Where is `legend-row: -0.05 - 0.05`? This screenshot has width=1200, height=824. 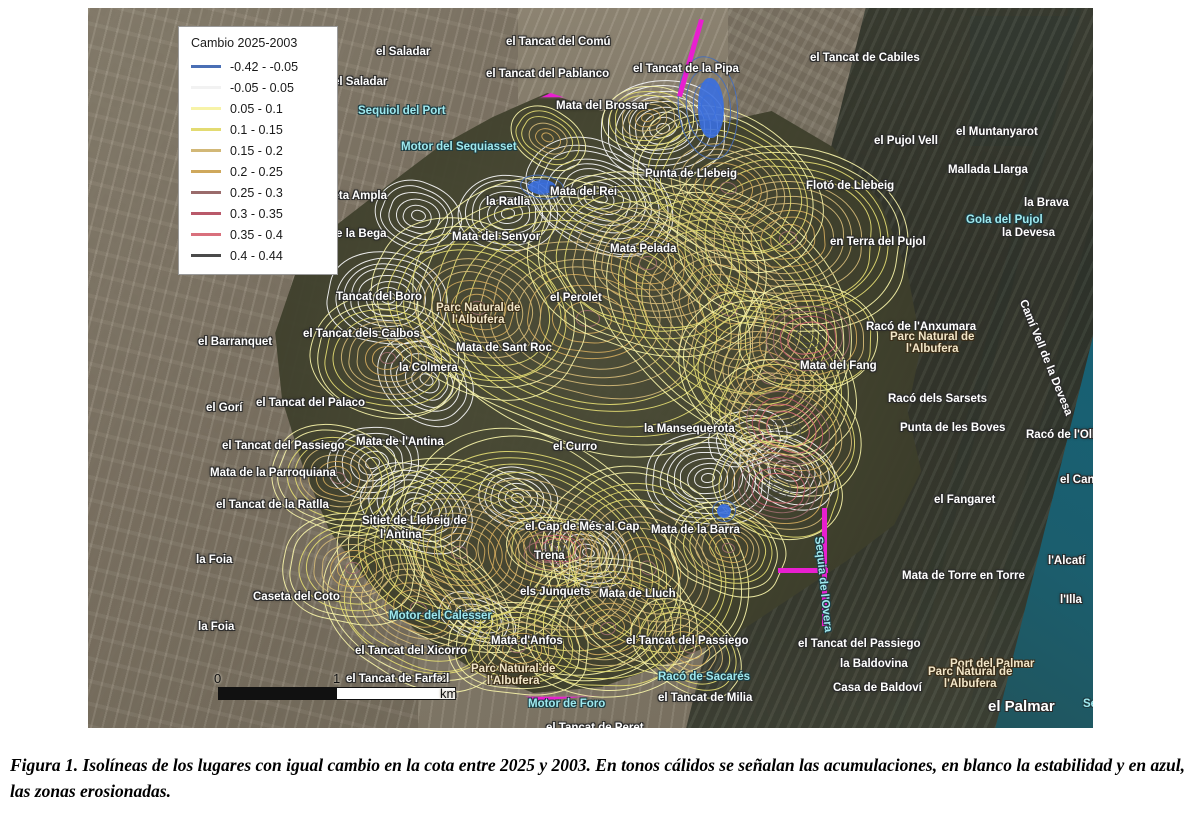 legend-row: -0.05 - 0.05 is located at coordinates (259, 87).